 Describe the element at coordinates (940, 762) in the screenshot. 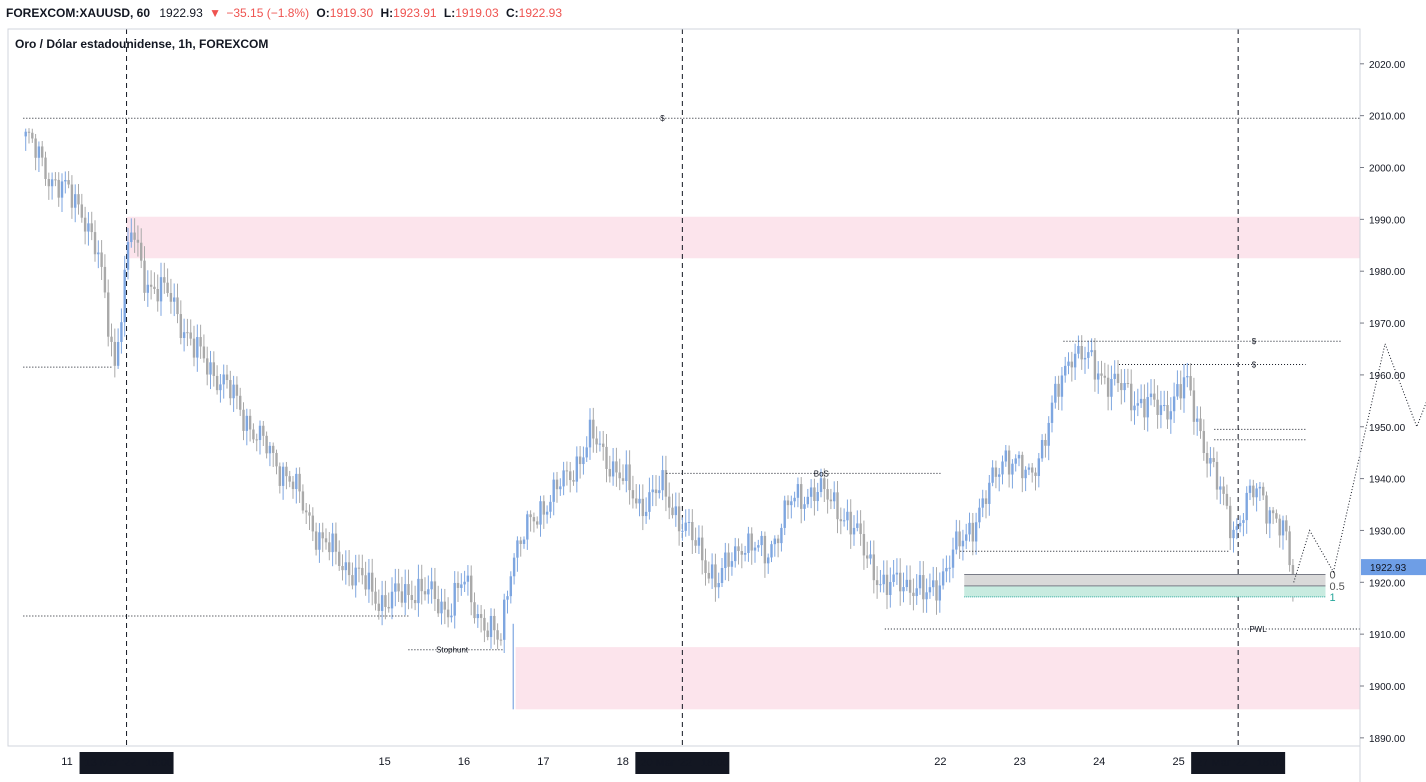

I see `time-tick-label: 22` at that location.